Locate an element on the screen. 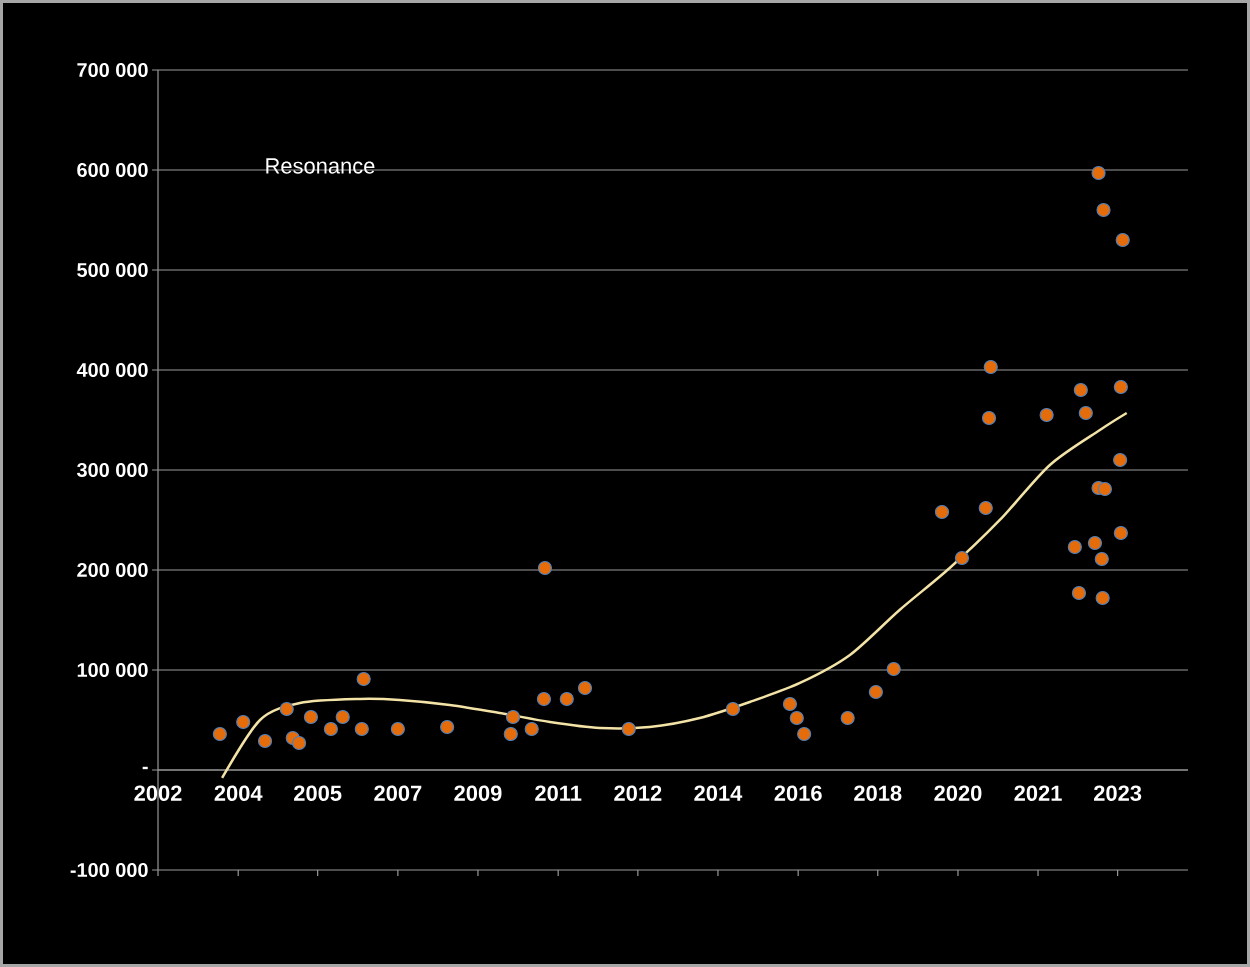 The height and width of the screenshot is (967, 1250). x-tick-label: 2018 is located at coordinates (878, 793).